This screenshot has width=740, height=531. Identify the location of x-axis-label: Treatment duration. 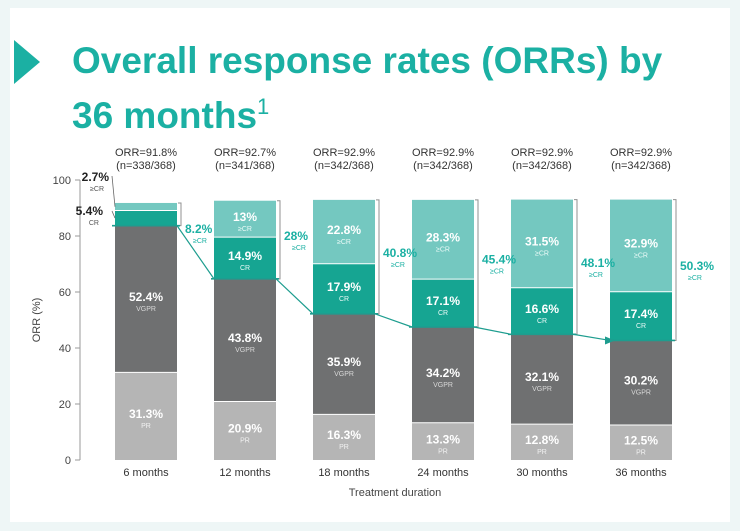
(395, 493).